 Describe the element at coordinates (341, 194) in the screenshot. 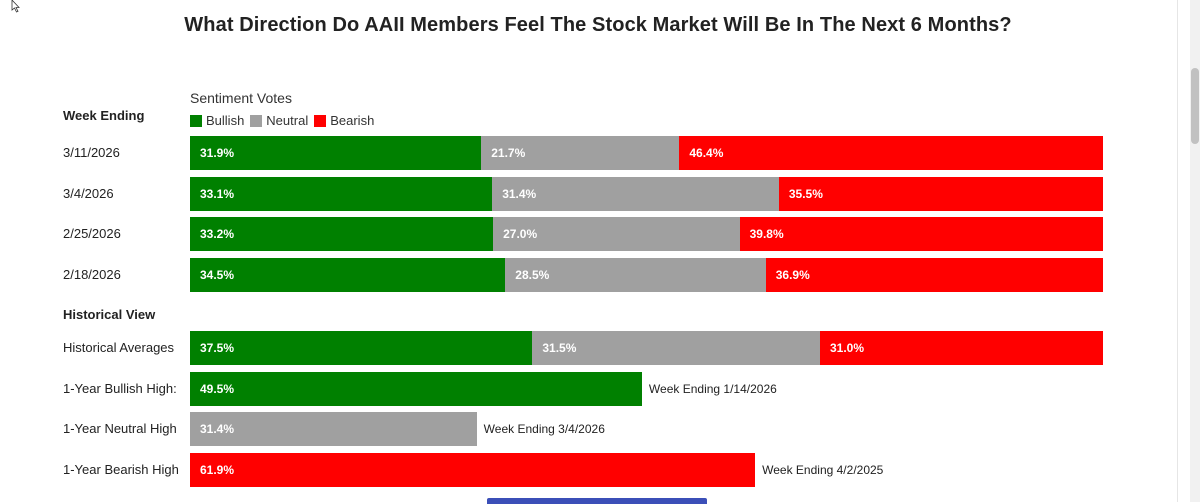

I see `week-segment-bullish: 33.1%` at that location.